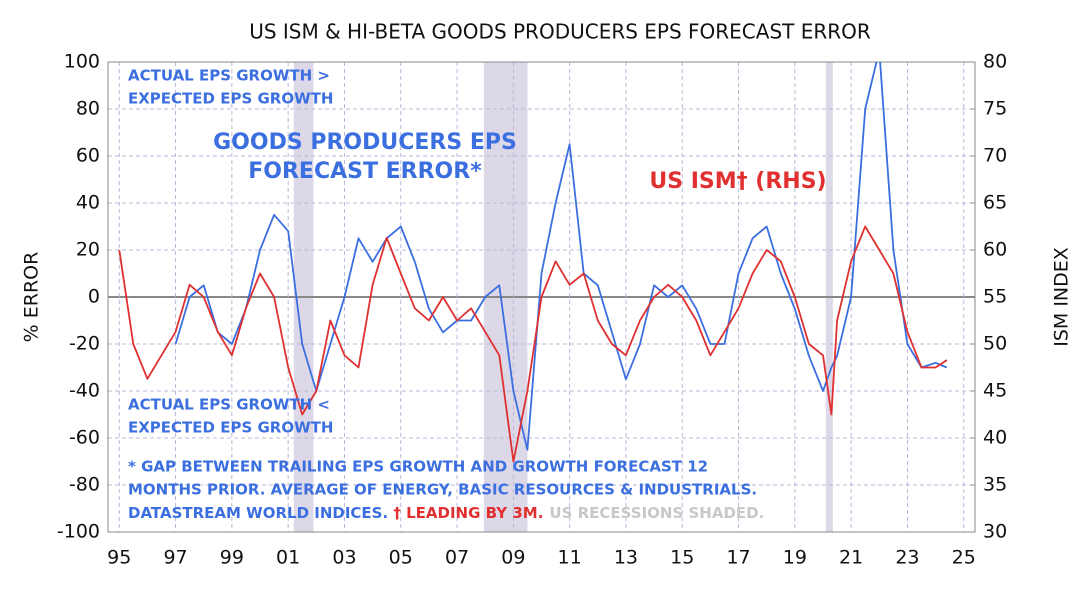 This screenshot has width=1086, height=607. Describe the element at coordinates (88, 203) in the screenshot. I see `y-tick-label: 40` at that location.